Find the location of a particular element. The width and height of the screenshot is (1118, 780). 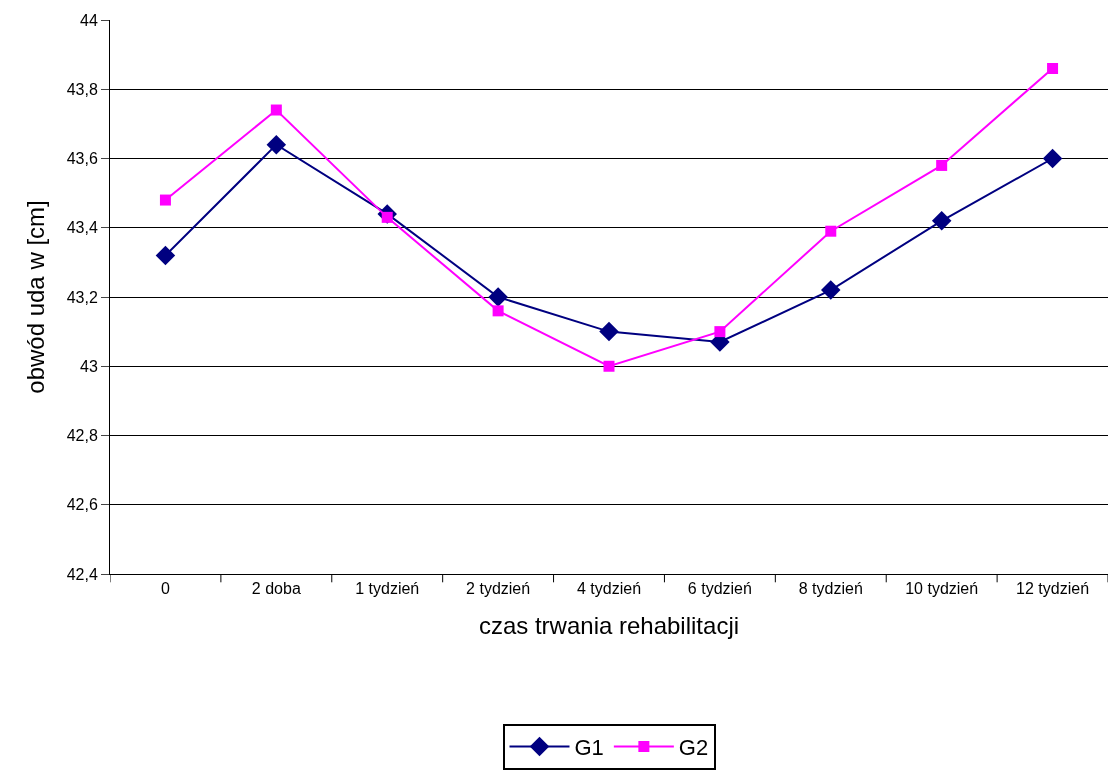

y-tick-label: 44 is located at coordinates (89, 20).